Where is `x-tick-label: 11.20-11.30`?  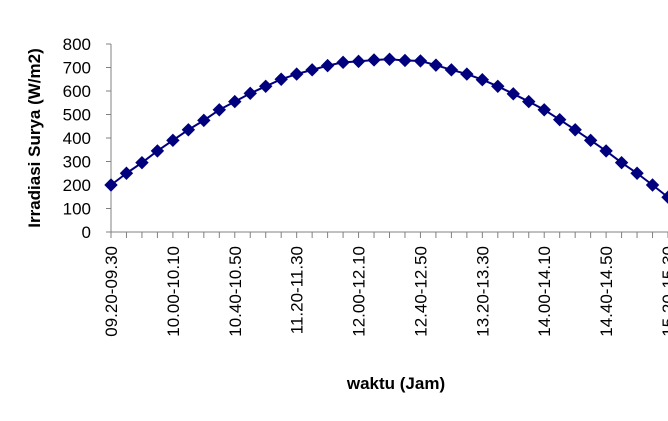
x-tick-label: 11.20-11.30 is located at coordinates (297, 290).